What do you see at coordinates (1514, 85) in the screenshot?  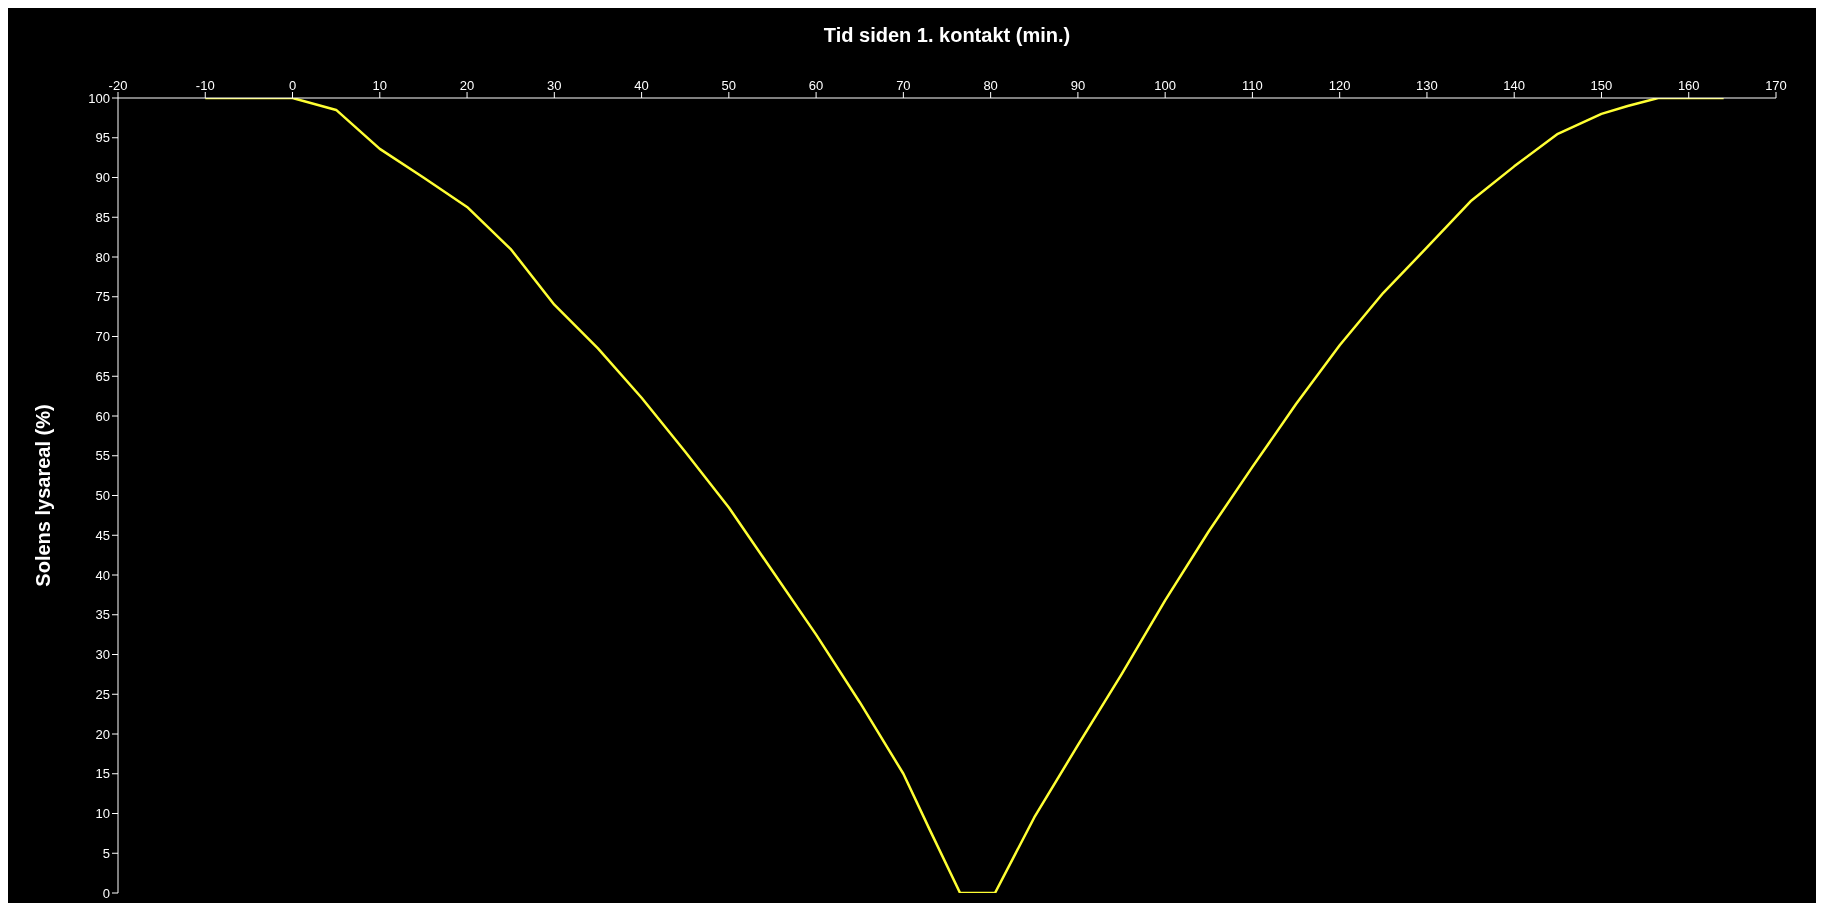 I see `x-tick-label: 140` at bounding box center [1514, 85].